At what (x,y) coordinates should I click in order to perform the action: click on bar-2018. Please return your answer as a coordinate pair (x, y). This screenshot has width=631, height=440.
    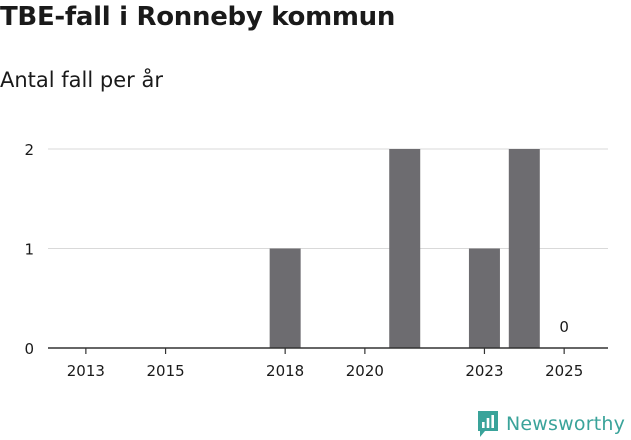
    Looking at the image, I should click on (285, 298).